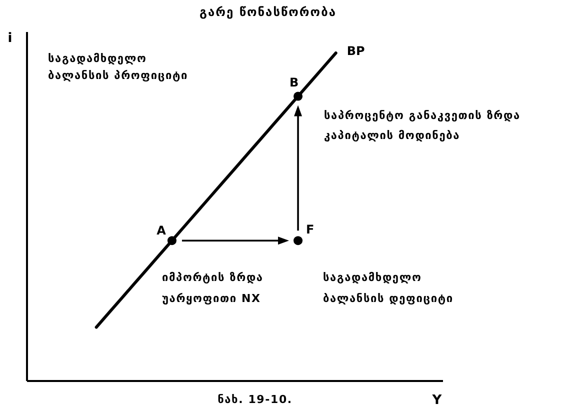 This screenshot has width=570, height=413. I want to click on y-axis-title: i, so click(10, 38).